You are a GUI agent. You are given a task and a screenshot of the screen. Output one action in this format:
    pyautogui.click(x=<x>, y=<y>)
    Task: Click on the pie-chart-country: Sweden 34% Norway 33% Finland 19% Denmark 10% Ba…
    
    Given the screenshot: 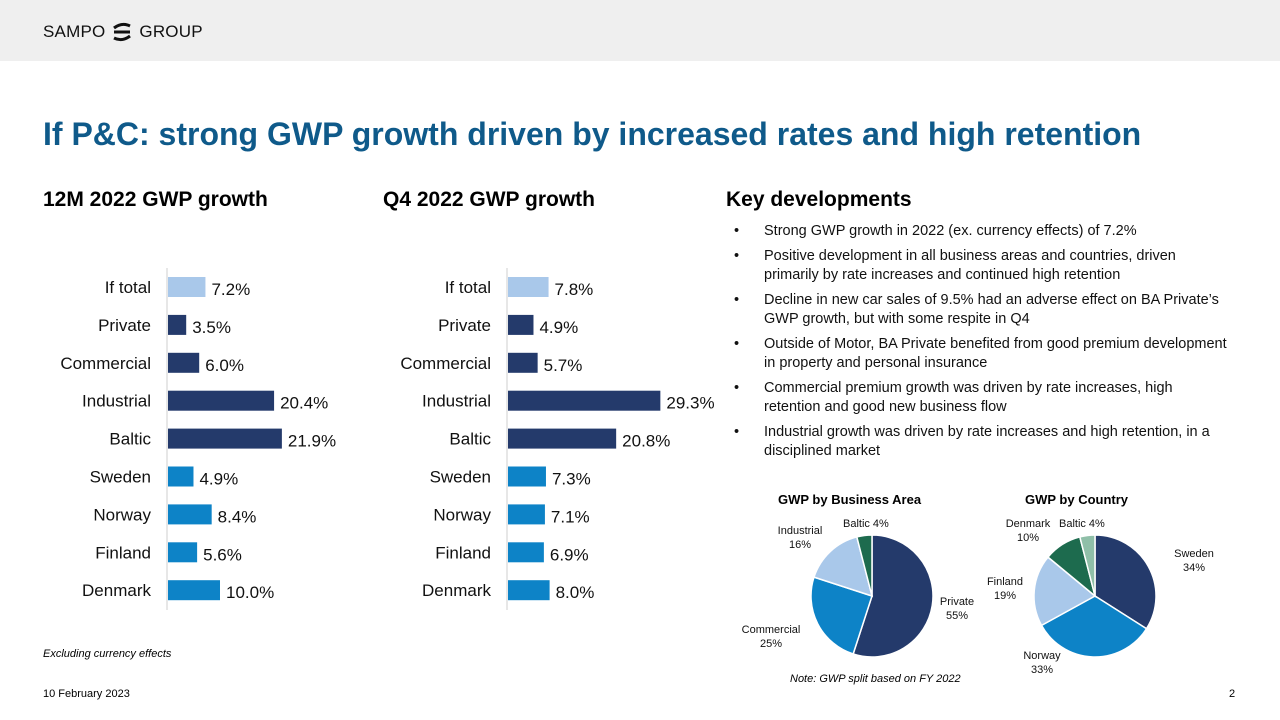 What is the action you would take?
    pyautogui.click(x=1100, y=597)
    